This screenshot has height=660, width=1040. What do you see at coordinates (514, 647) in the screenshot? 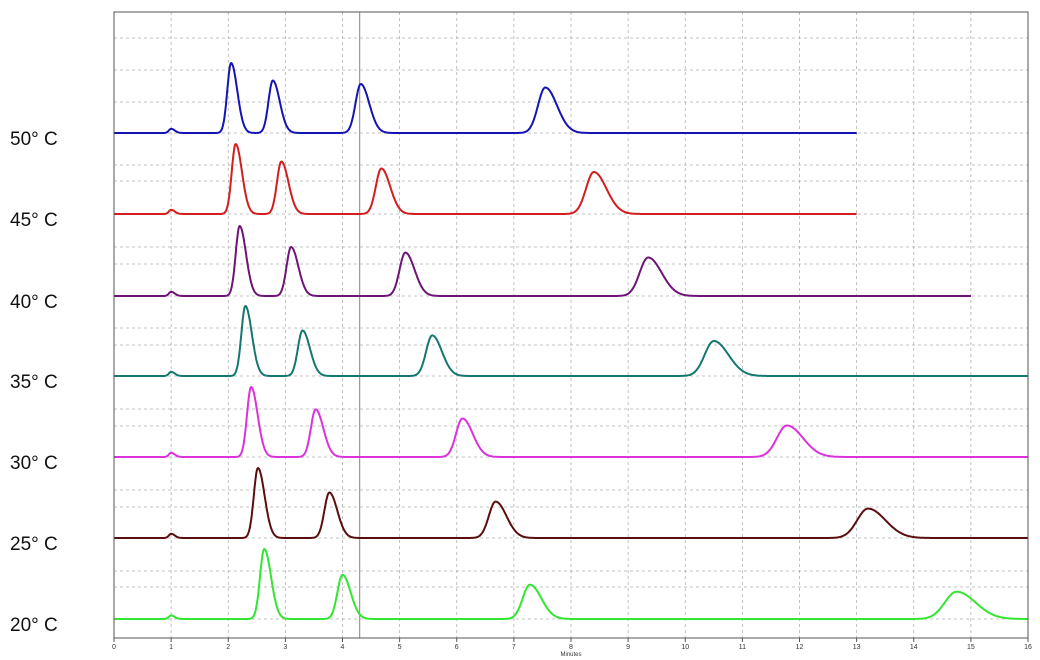
I see `x-tick-label: 7` at bounding box center [514, 647].